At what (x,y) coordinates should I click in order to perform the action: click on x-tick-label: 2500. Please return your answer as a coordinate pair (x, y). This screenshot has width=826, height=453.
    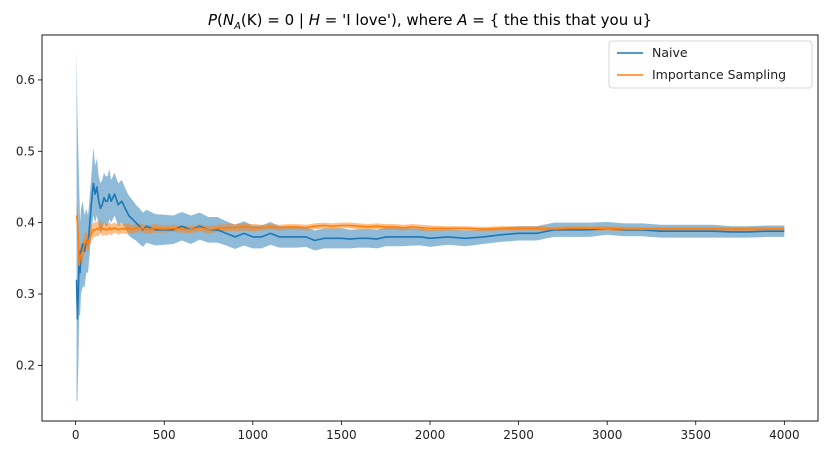
    Looking at the image, I should click on (518, 435).